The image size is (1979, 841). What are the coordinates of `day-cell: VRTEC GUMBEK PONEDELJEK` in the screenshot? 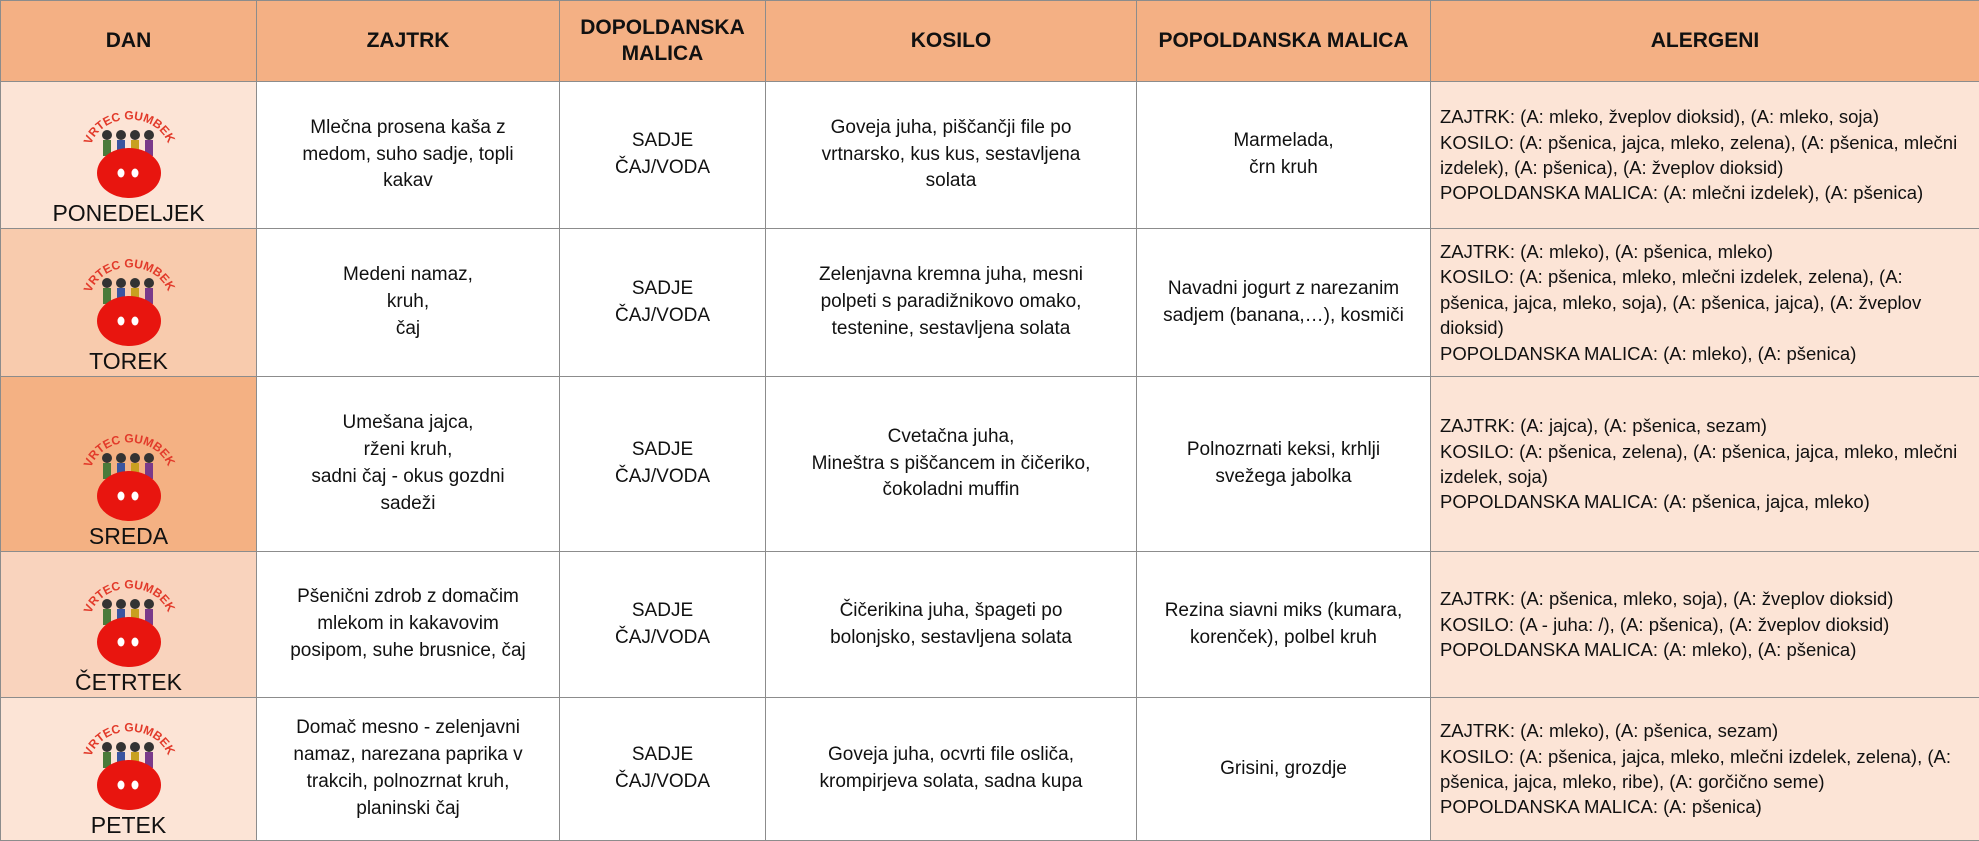 It's located at (129, 155).